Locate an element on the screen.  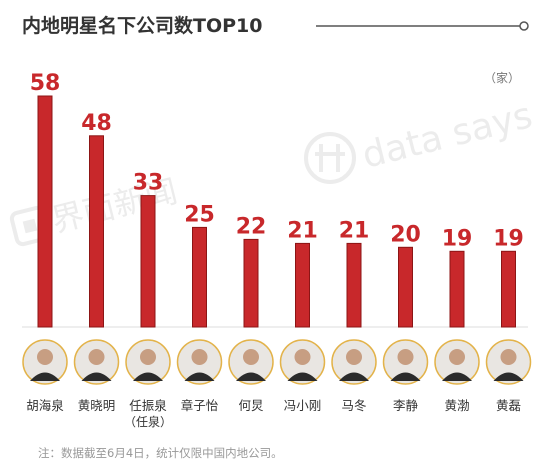
avatars-layer is located at coordinates (277, 362).